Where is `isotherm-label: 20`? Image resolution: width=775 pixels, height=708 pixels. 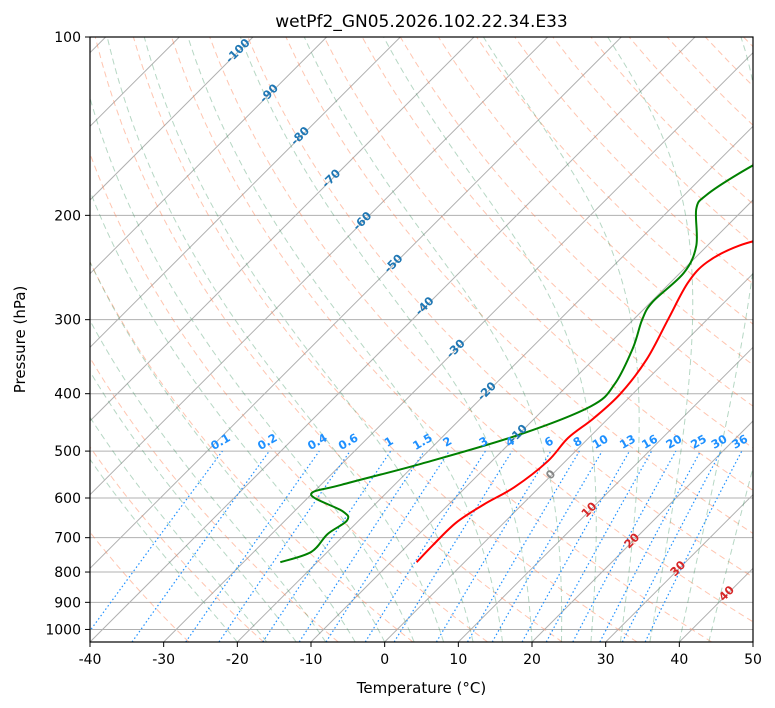
isotherm-label: 20 is located at coordinates (631, 540).